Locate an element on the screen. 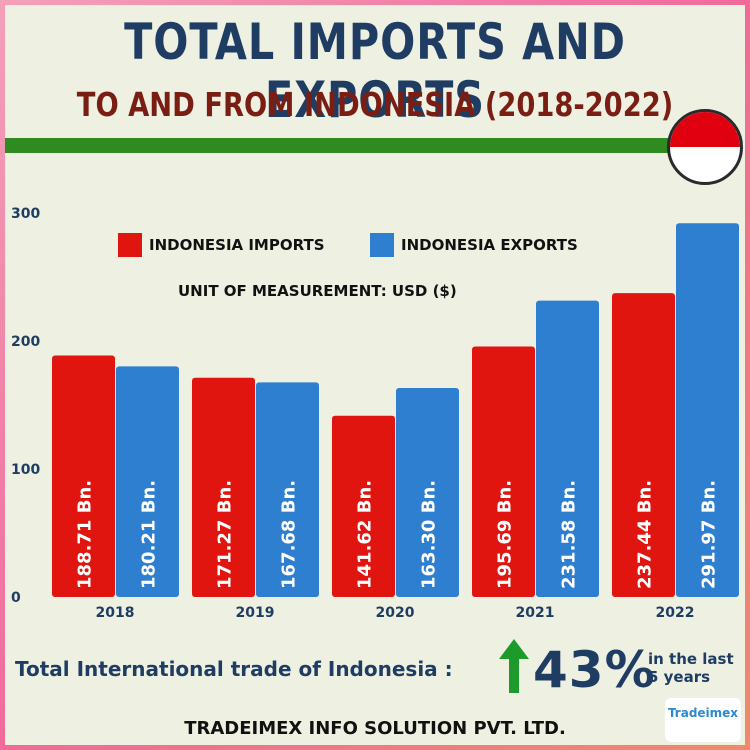 Image resolution: width=750 pixels, height=750 pixels. bar-data-label: 195.69 Bn. is located at coordinates (505, 534).